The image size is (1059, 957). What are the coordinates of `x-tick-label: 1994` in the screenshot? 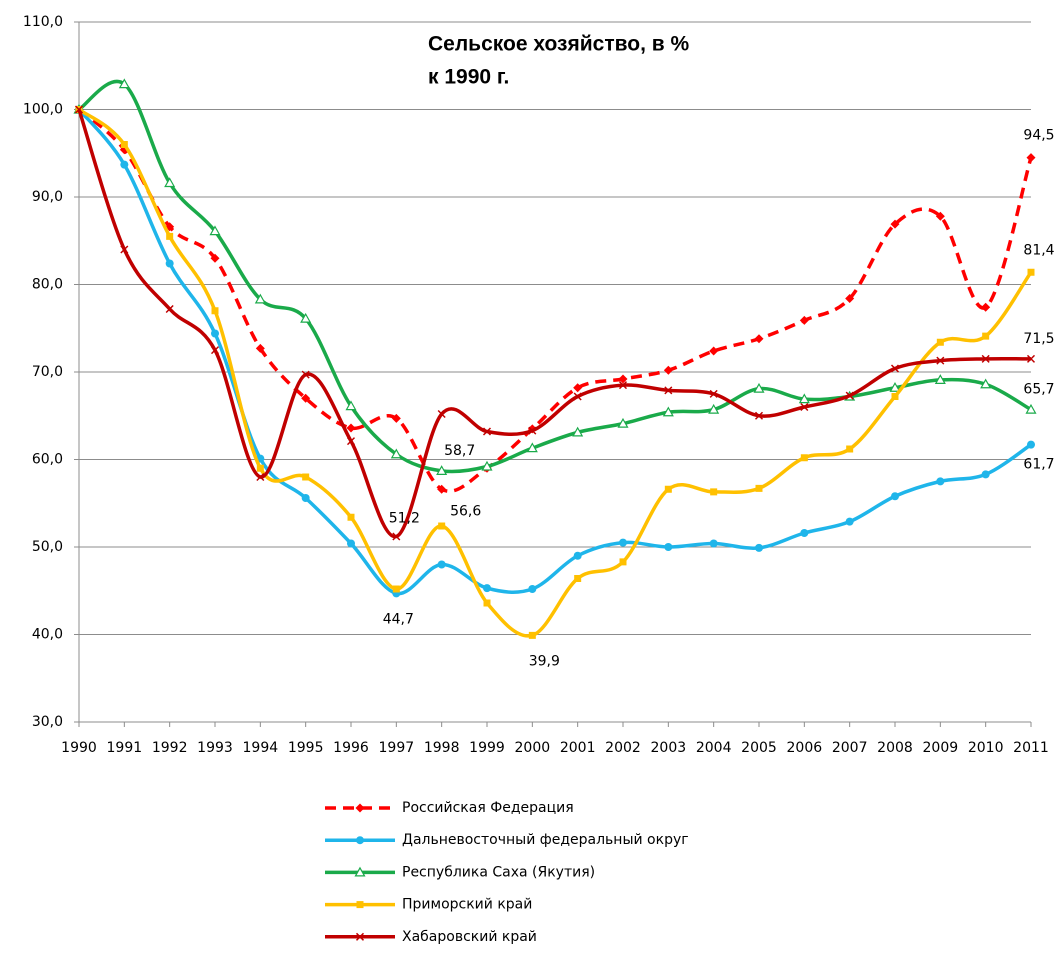 It's located at (261, 748).